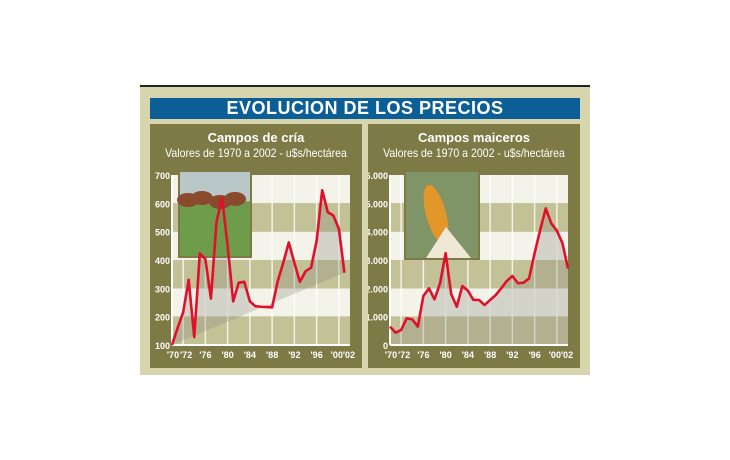 This screenshot has width=730, height=460. Describe the element at coordinates (378, 233) in the screenshot. I see `y-tick-label: 4.000` at that location.